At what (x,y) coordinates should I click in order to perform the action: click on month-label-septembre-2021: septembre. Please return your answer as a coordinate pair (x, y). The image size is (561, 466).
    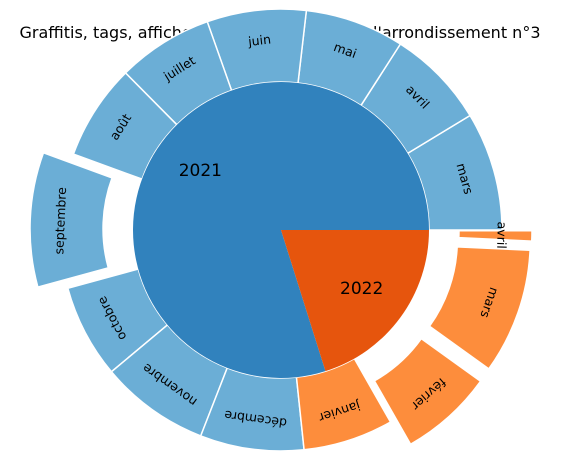
    Looking at the image, I should click on (60, 220).